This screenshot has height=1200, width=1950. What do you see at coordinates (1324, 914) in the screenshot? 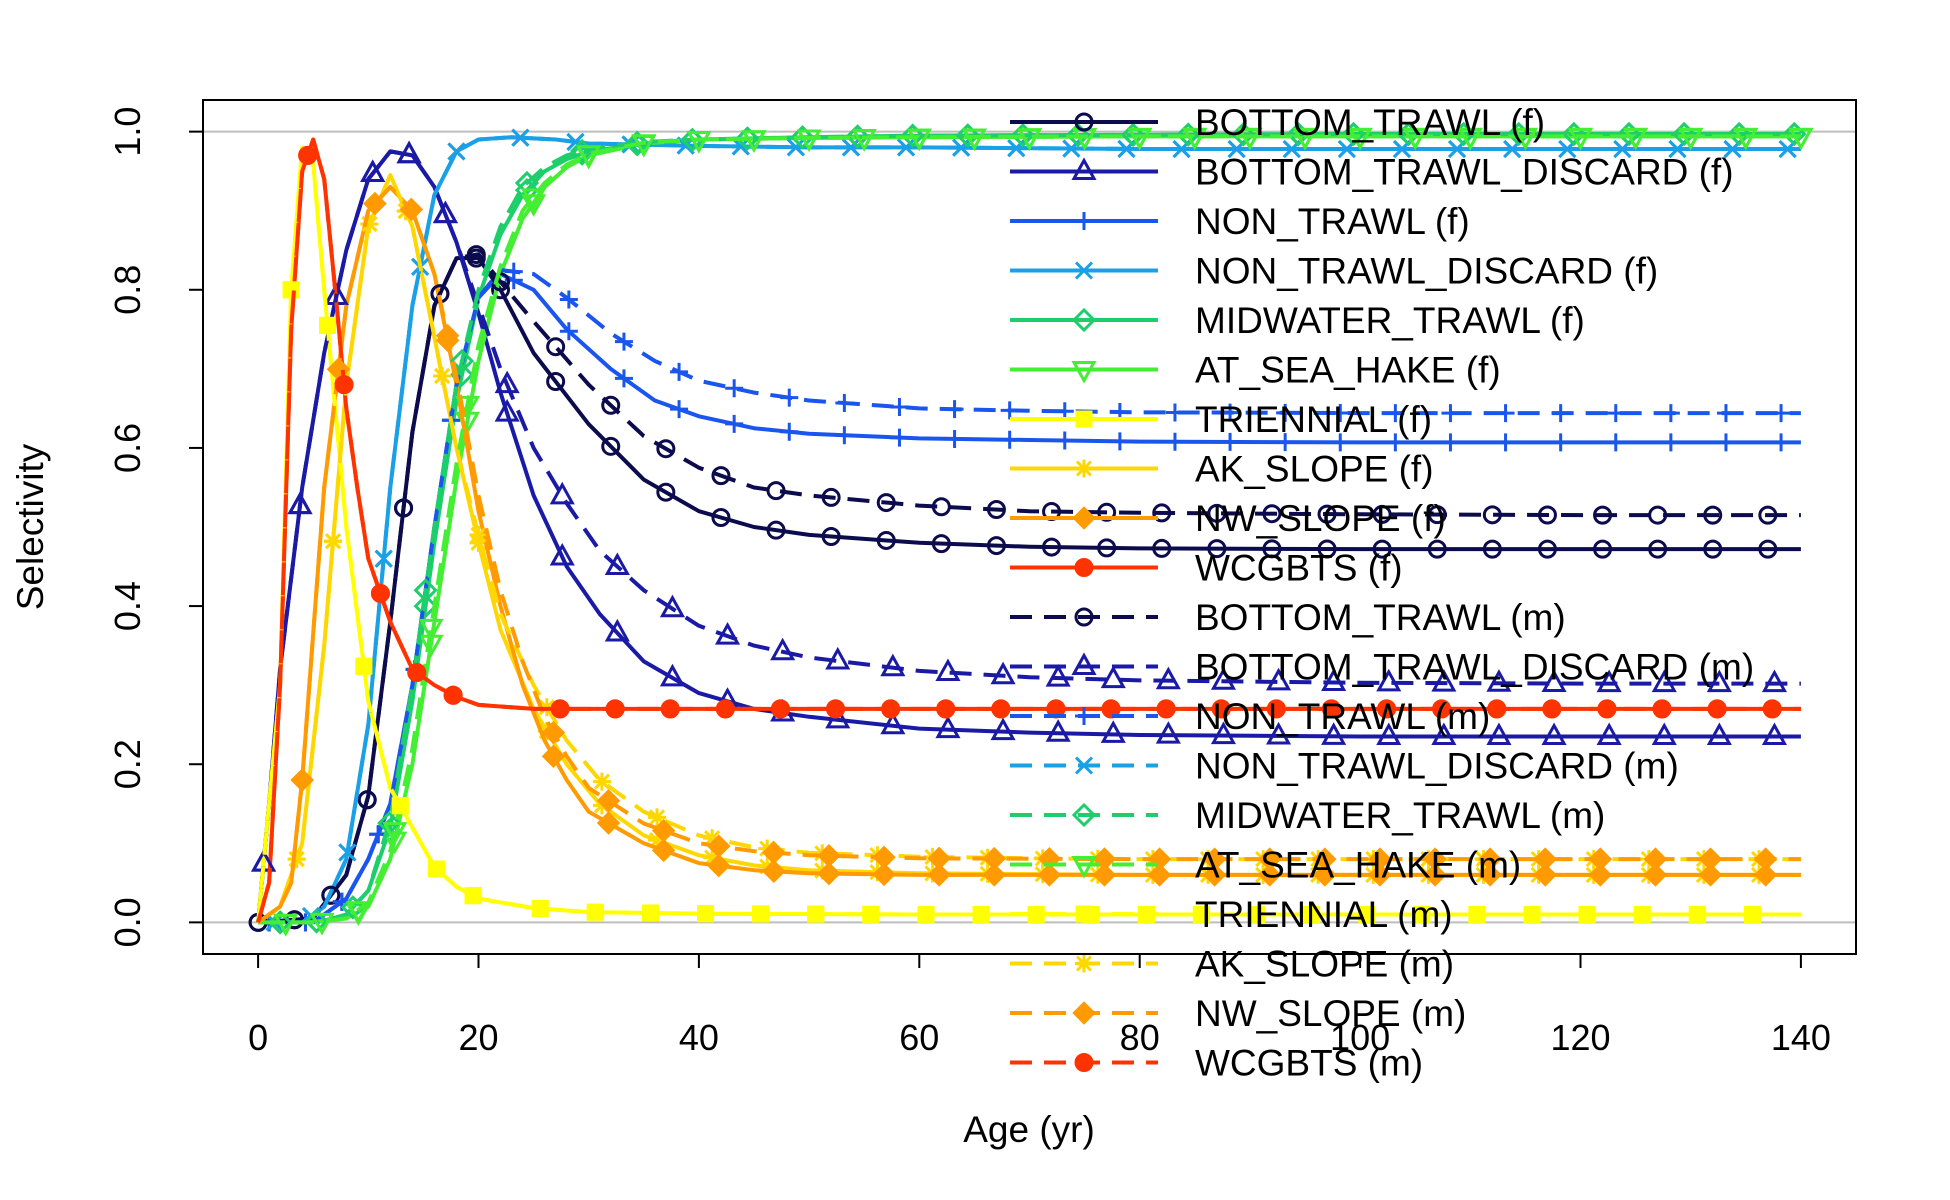
I see `legend-label: TRIENNIAL (m)` at bounding box center [1324, 914].